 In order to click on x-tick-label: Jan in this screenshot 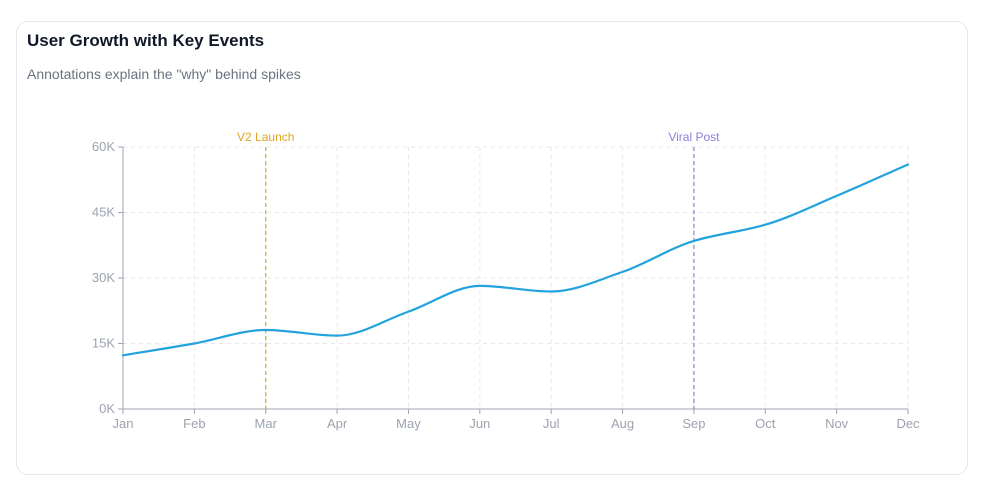, I will do `click(123, 423)`.